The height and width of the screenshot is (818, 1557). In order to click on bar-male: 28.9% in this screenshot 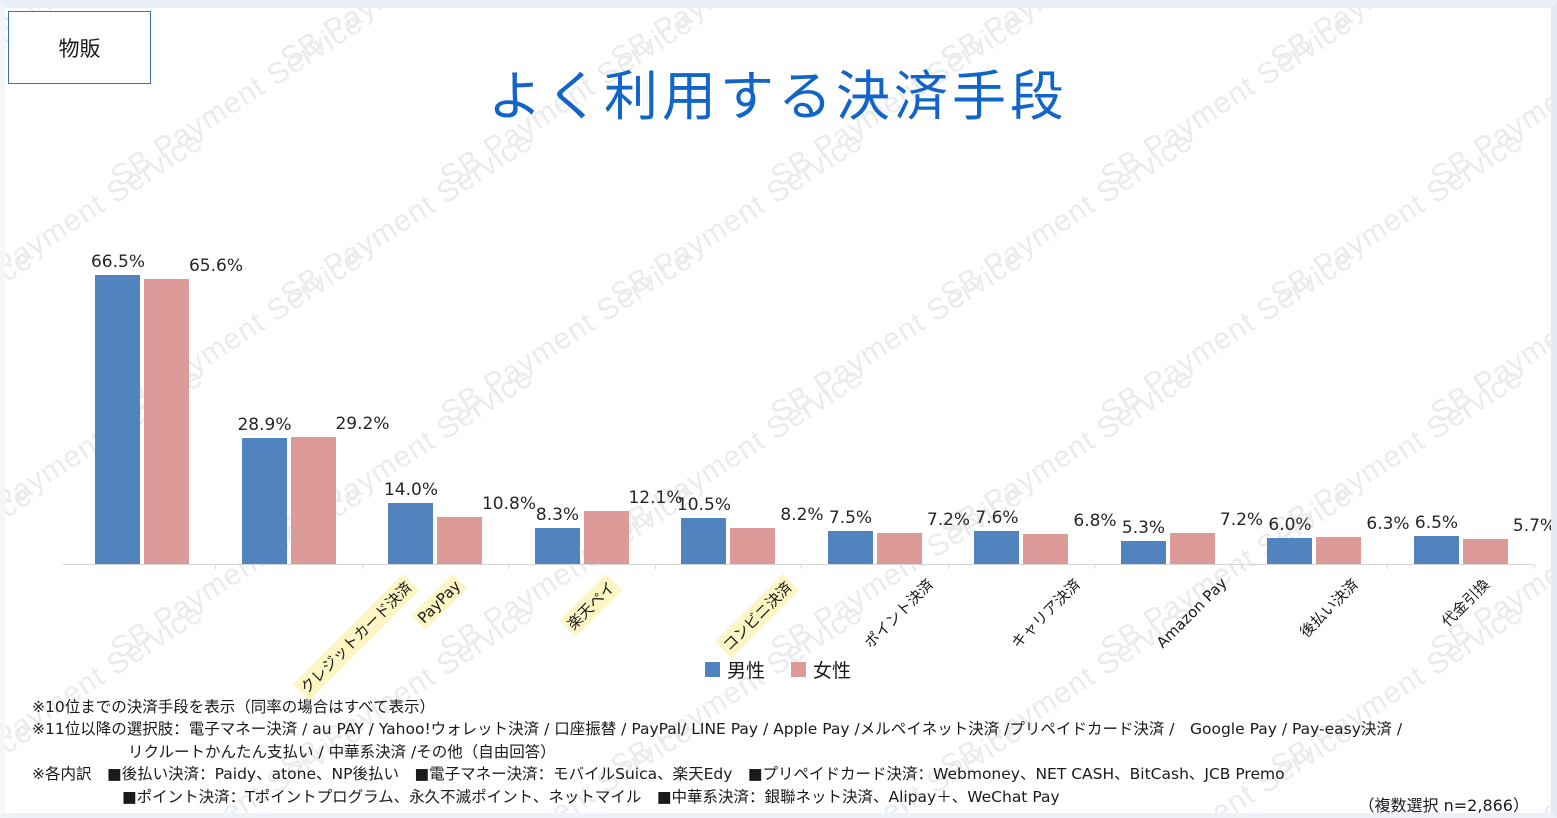, I will do `click(264, 489)`.